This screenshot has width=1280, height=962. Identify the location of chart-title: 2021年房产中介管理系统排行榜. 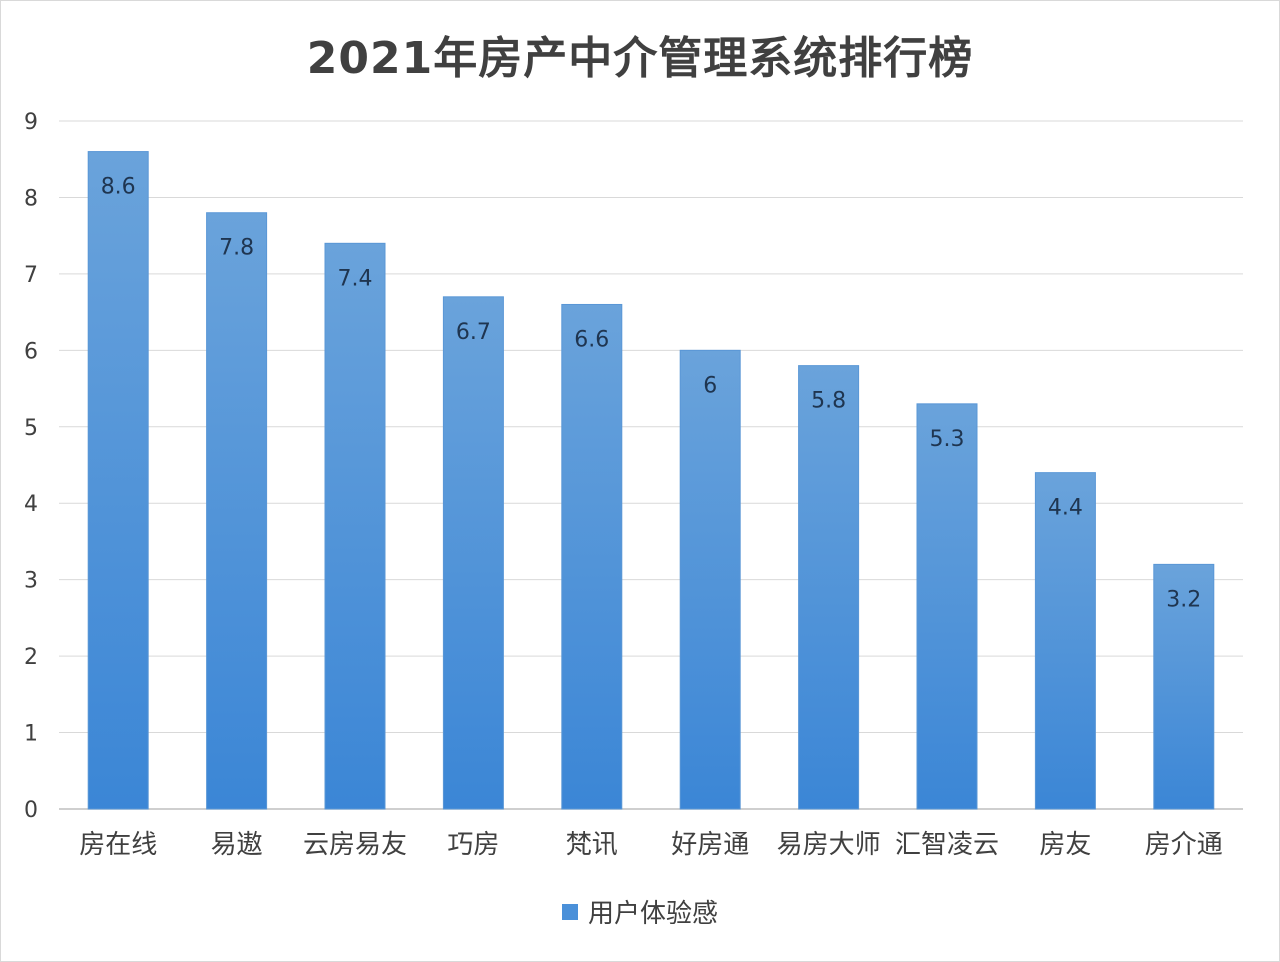
(640, 58).